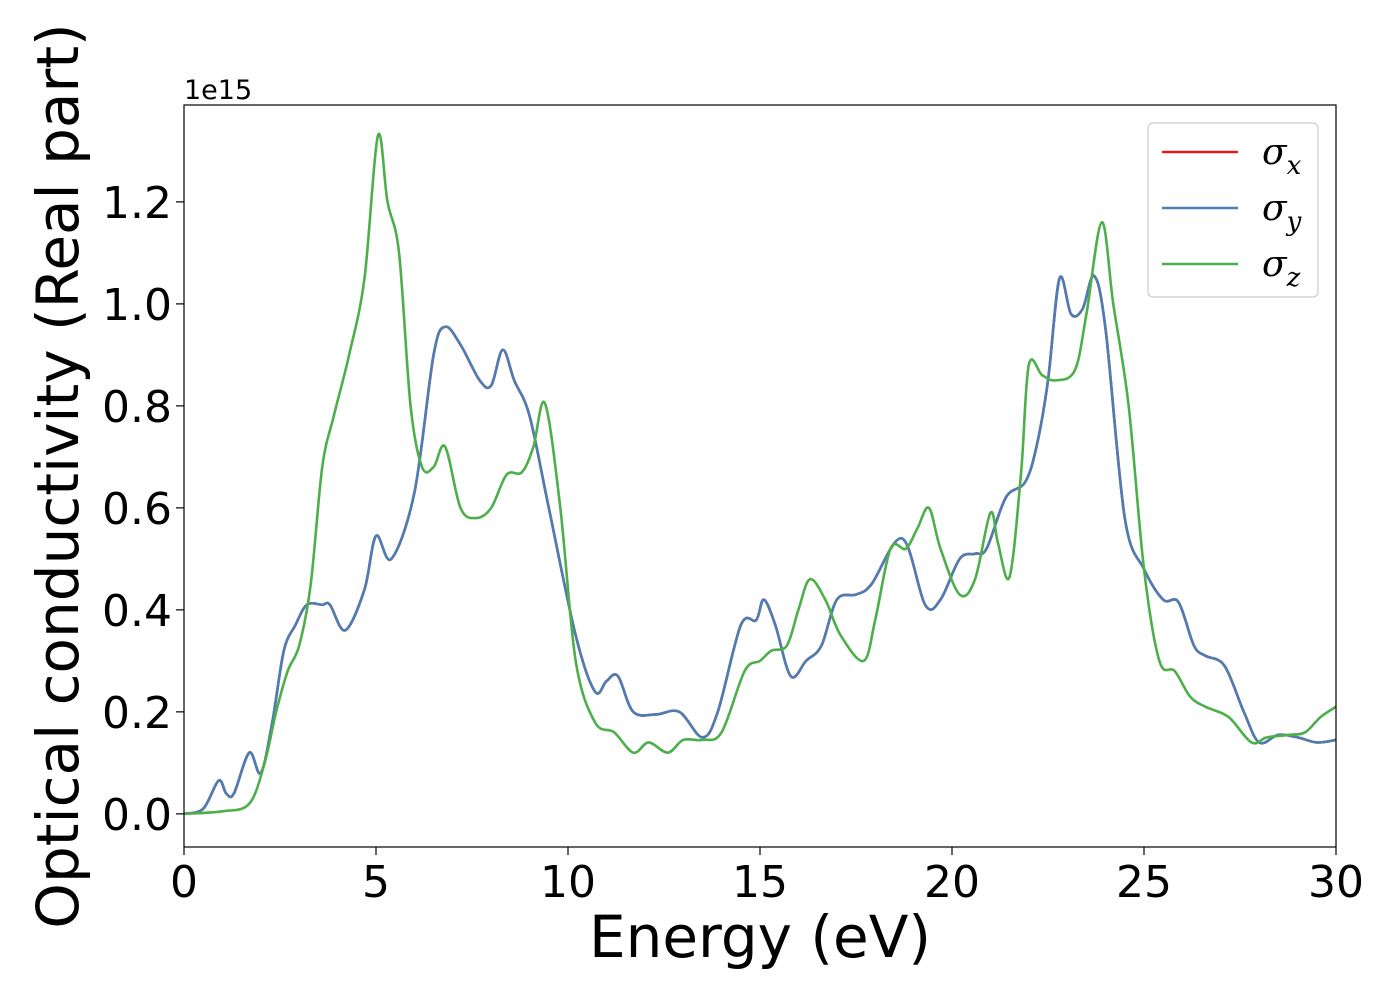 The image size is (1400, 1000). What do you see at coordinates (1144, 882) in the screenshot?
I see `x-tick-label: 25` at bounding box center [1144, 882].